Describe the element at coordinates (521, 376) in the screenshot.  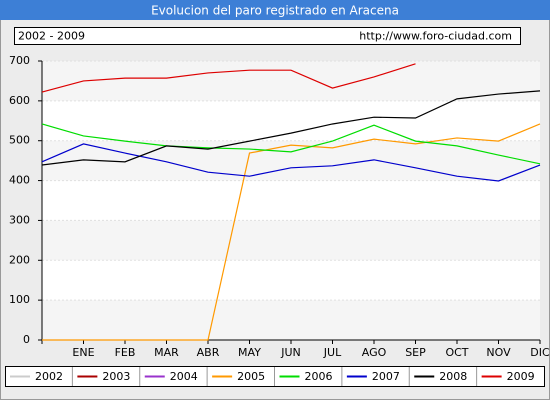
I see `legend-label: 2009` at that location.